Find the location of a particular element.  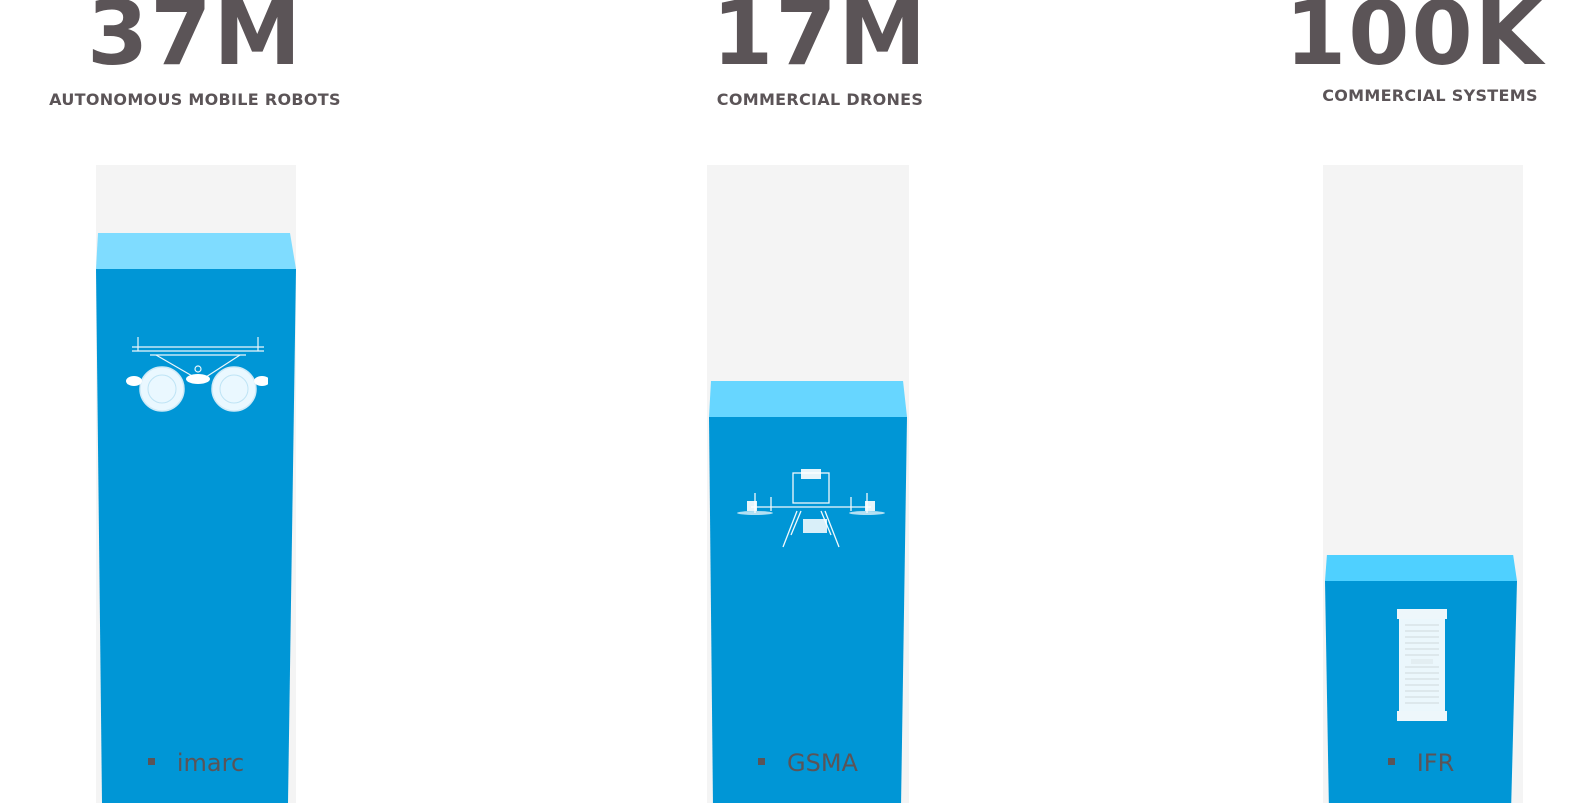

bar-drones: GSMA is located at coordinates (808, 592).